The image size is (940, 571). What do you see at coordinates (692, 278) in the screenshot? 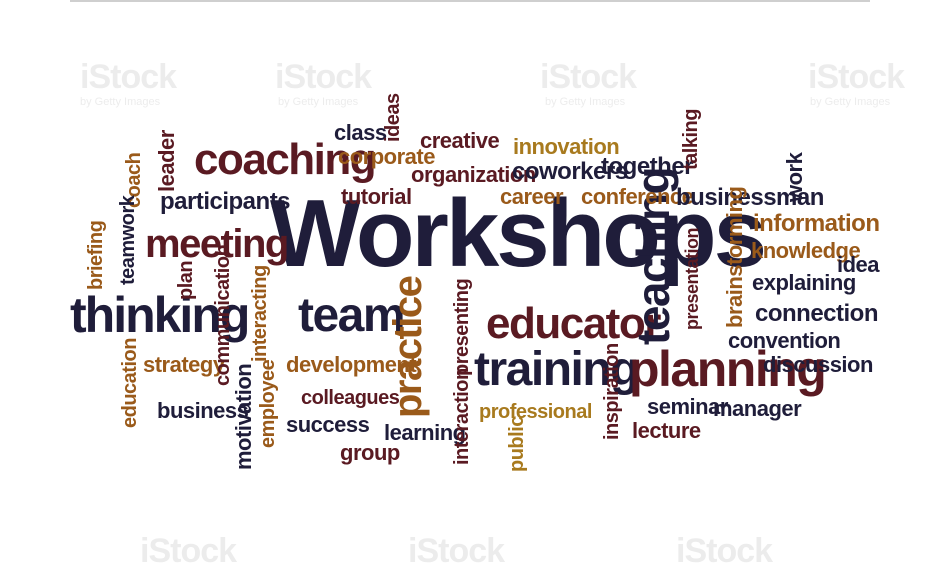
I see `word-presentation: presentation` at bounding box center [692, 278].